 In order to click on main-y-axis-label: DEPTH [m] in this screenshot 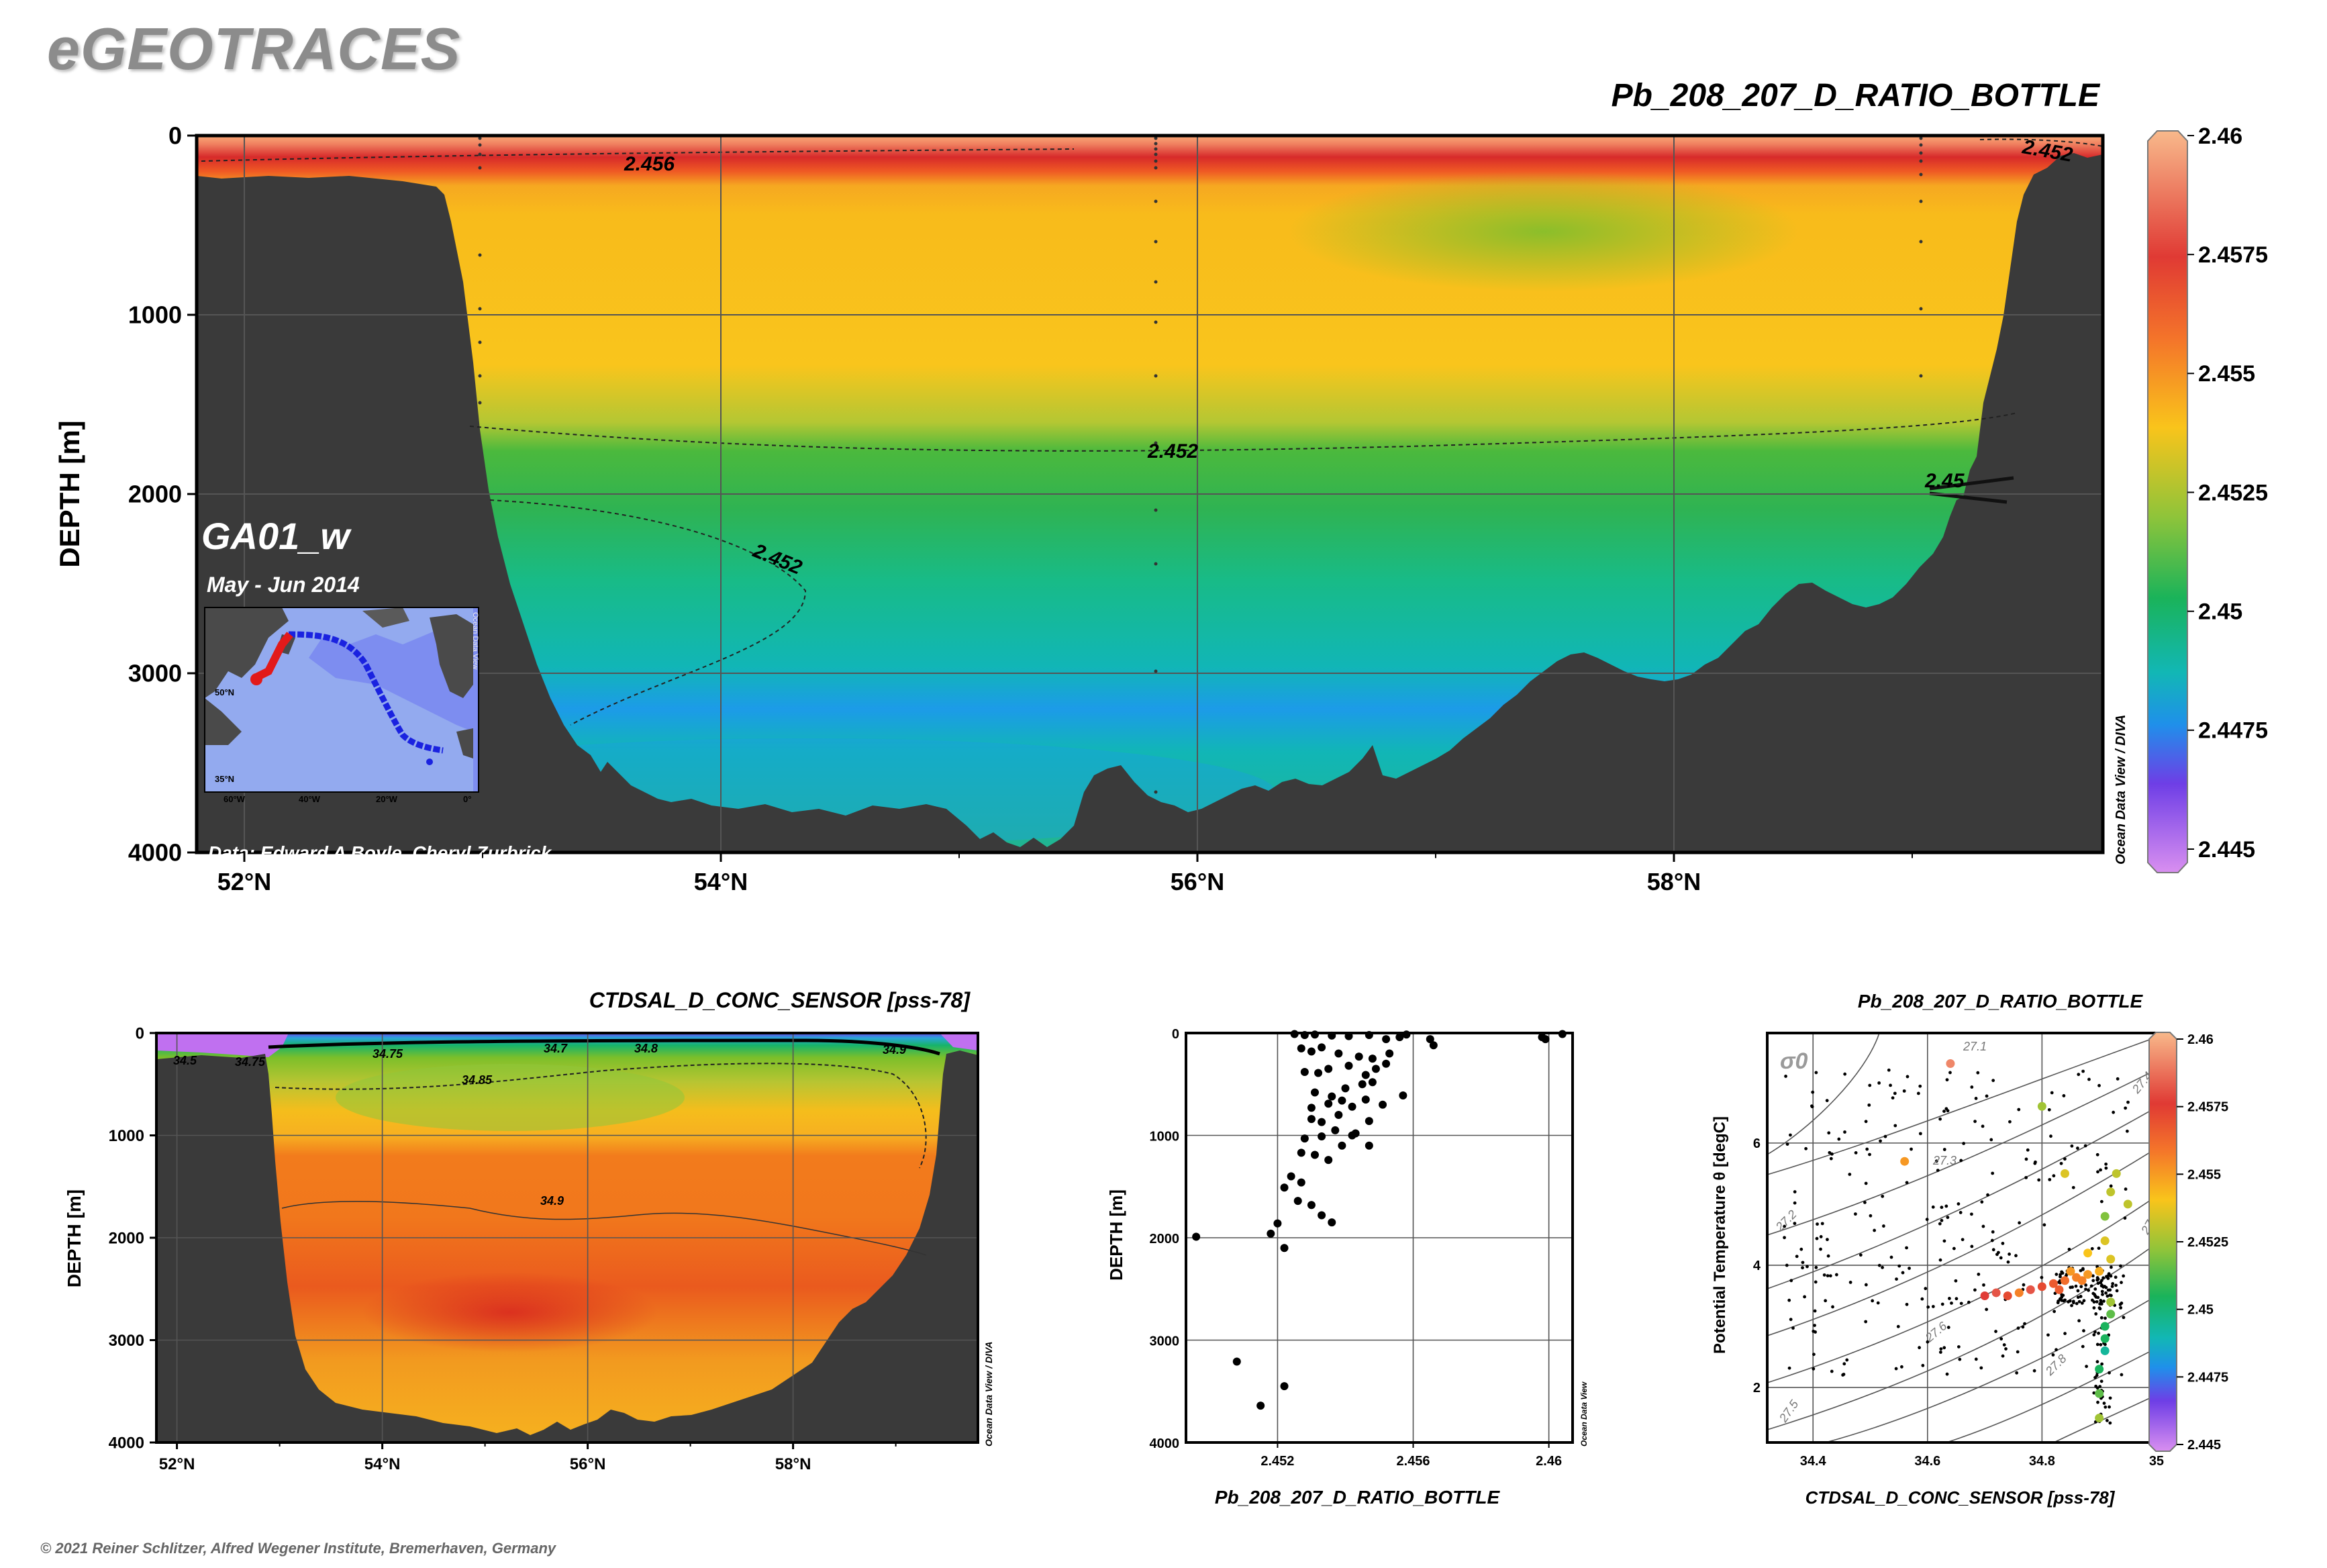, I will do `click(69, 494)`.